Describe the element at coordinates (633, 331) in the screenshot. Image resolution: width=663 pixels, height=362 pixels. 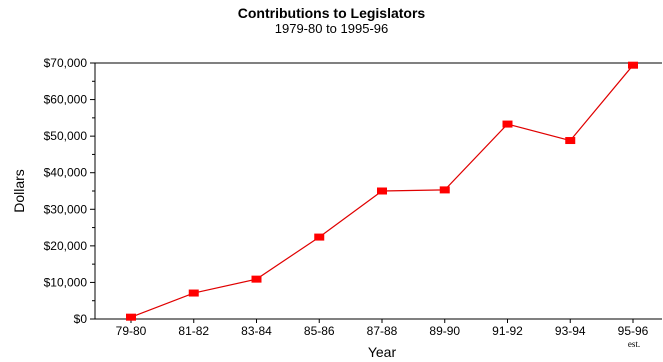
I see `x-tick-label: 95-96` at that location.